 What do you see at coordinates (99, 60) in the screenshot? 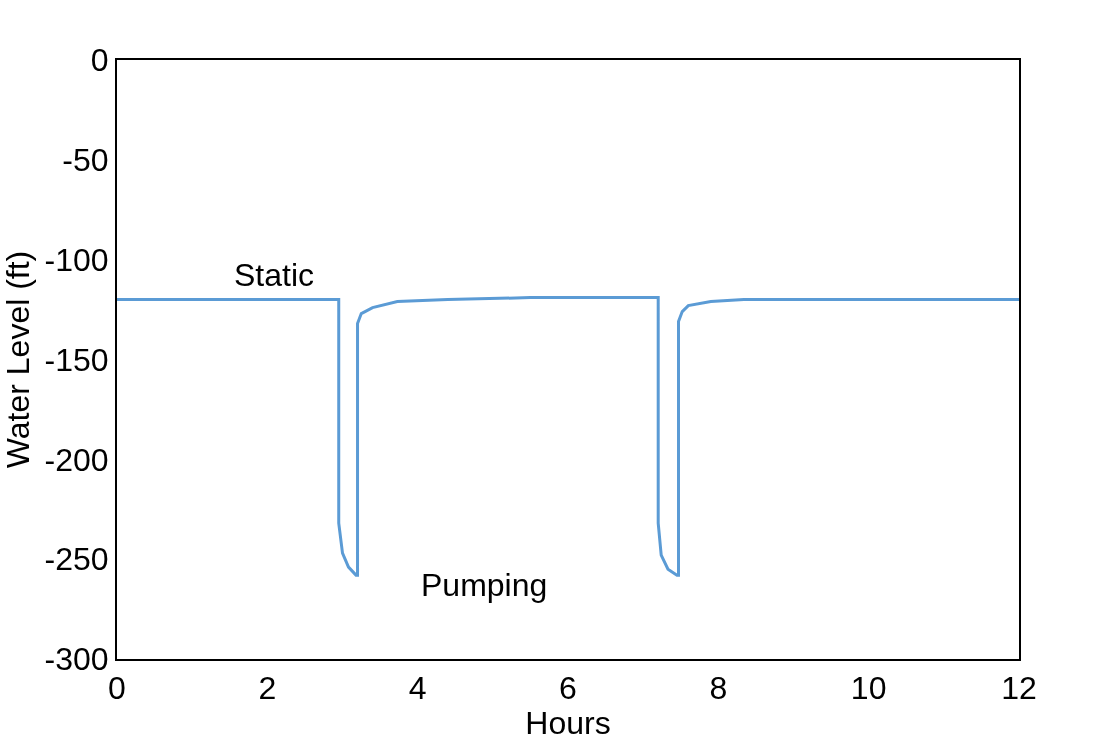
I see `y-tick-label: 0` at bounding box center [99, 60].